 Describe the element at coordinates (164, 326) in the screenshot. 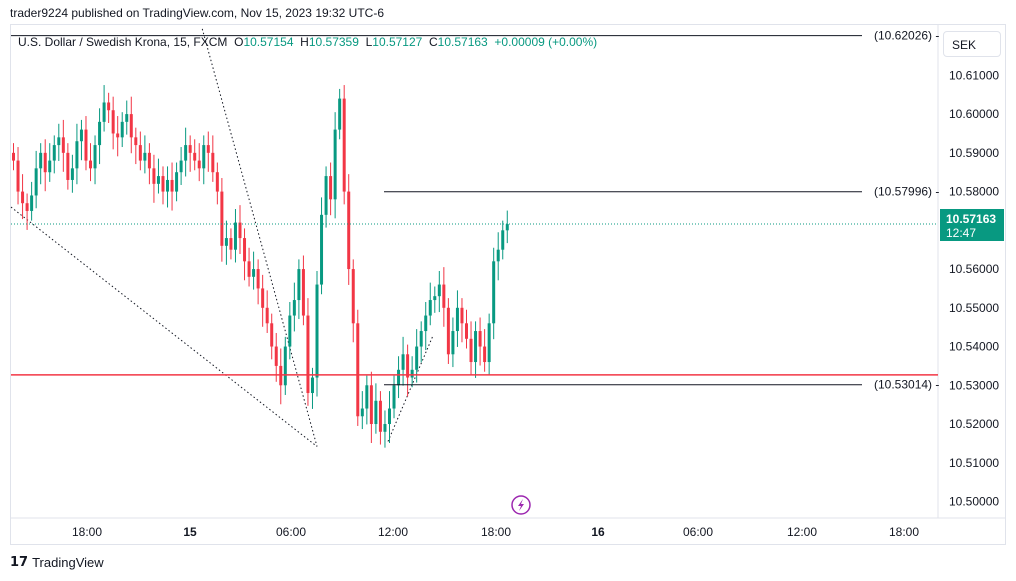

I see `trend-line-left` at that location.